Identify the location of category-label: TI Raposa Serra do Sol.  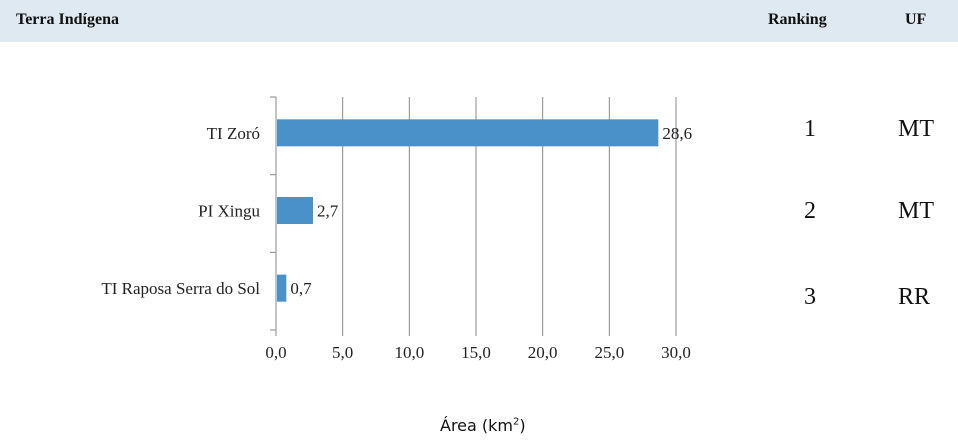
(180, 288).